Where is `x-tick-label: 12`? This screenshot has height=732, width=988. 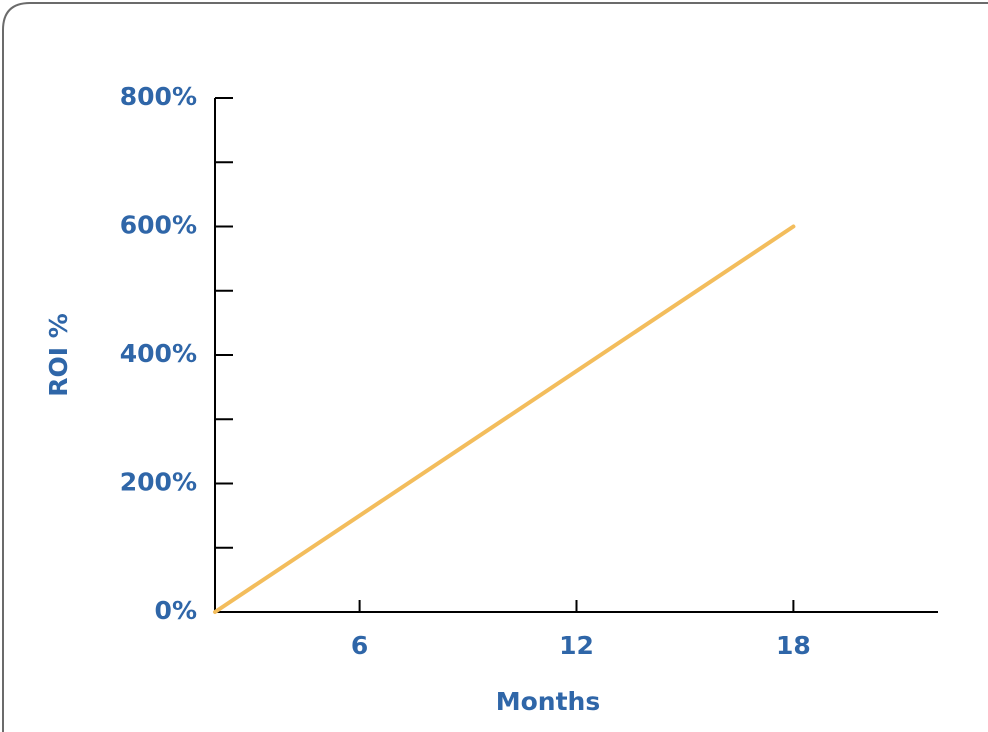
x-tick-label: 12 is located at coordinates (576, 645).